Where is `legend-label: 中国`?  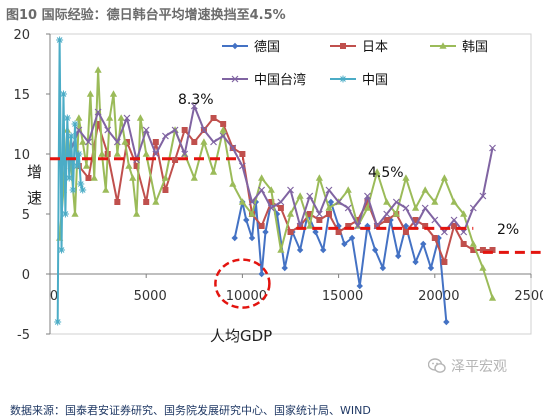
legend-label: 中国 is located at coordinates (375, 80).